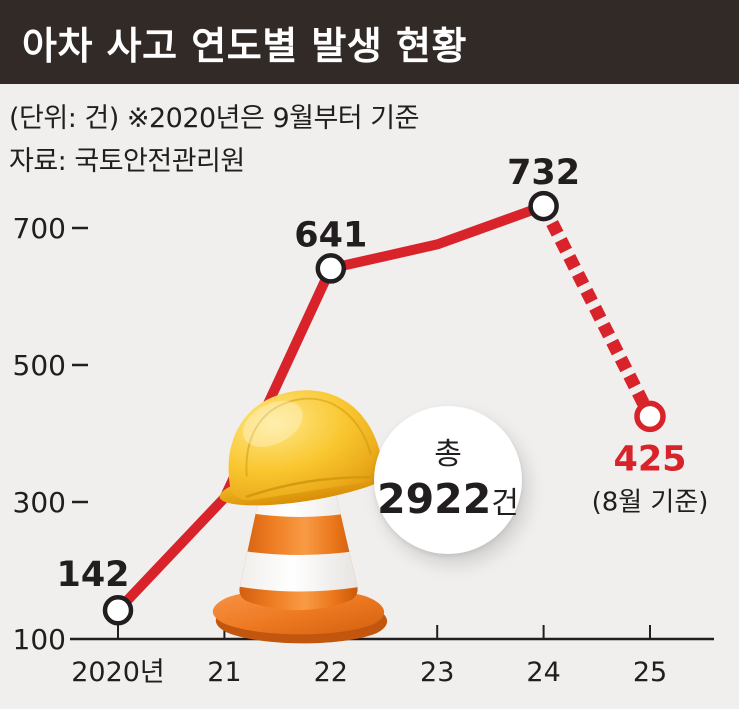 This screenshot has width=739, height=709. I want to click on unit-note: (단위: 건) ※2020년은 9월부터 기준, so click(214, 118).